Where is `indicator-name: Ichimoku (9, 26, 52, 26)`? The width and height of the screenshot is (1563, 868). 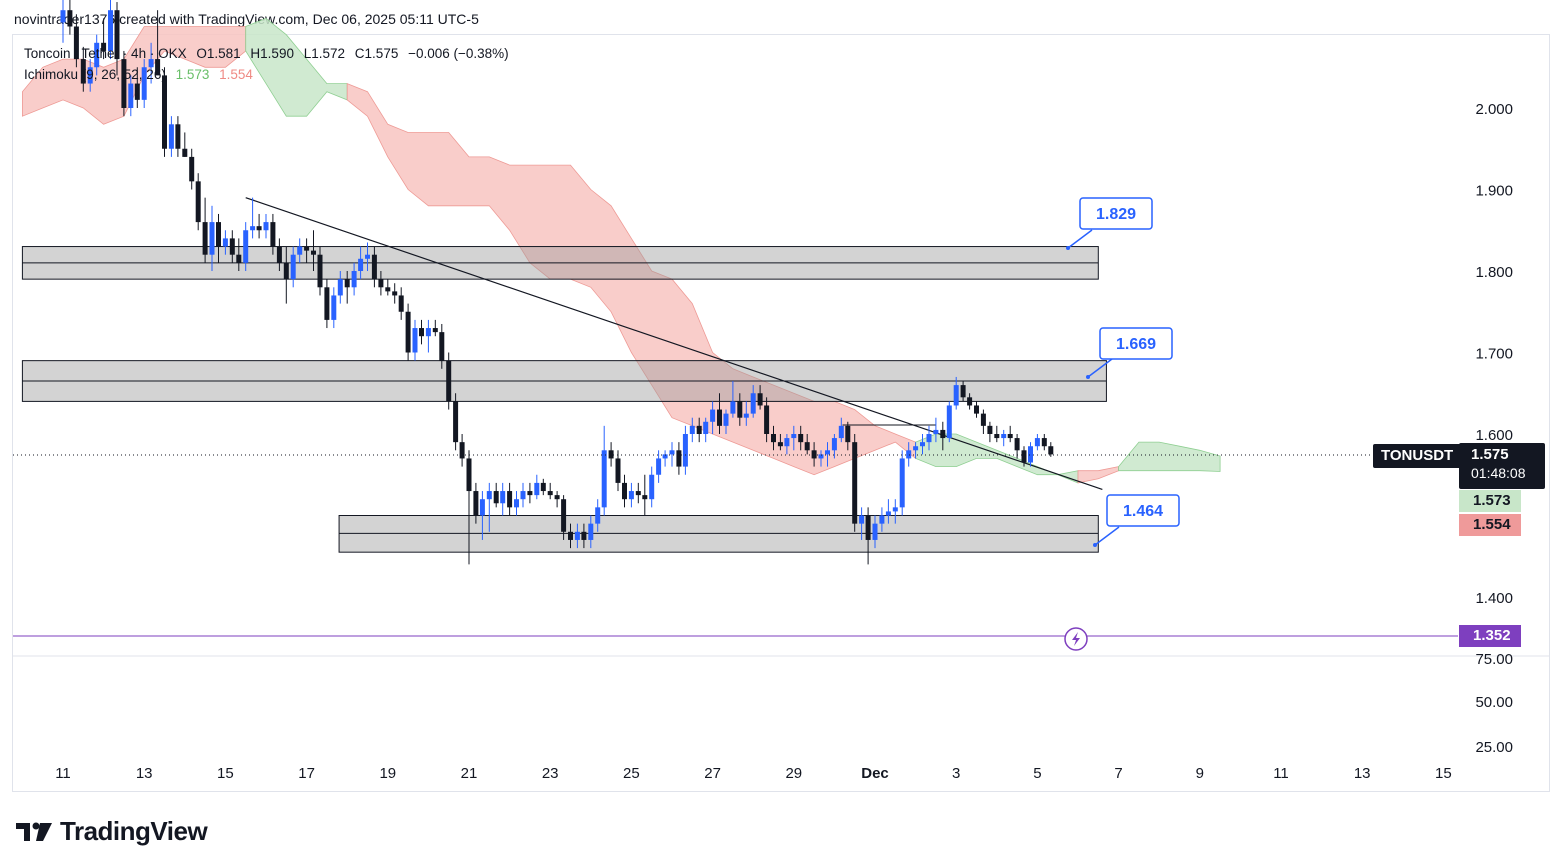 indicator-name: Ichimoku (9, 26, 52, 26) is located at coordinates (95, 74).